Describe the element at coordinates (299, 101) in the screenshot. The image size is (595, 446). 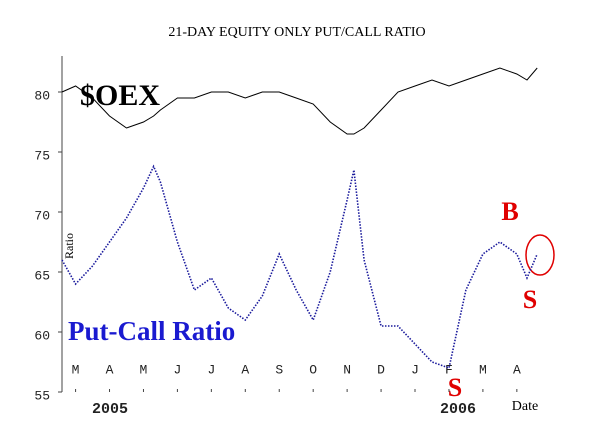
I see `series-line` at that location.